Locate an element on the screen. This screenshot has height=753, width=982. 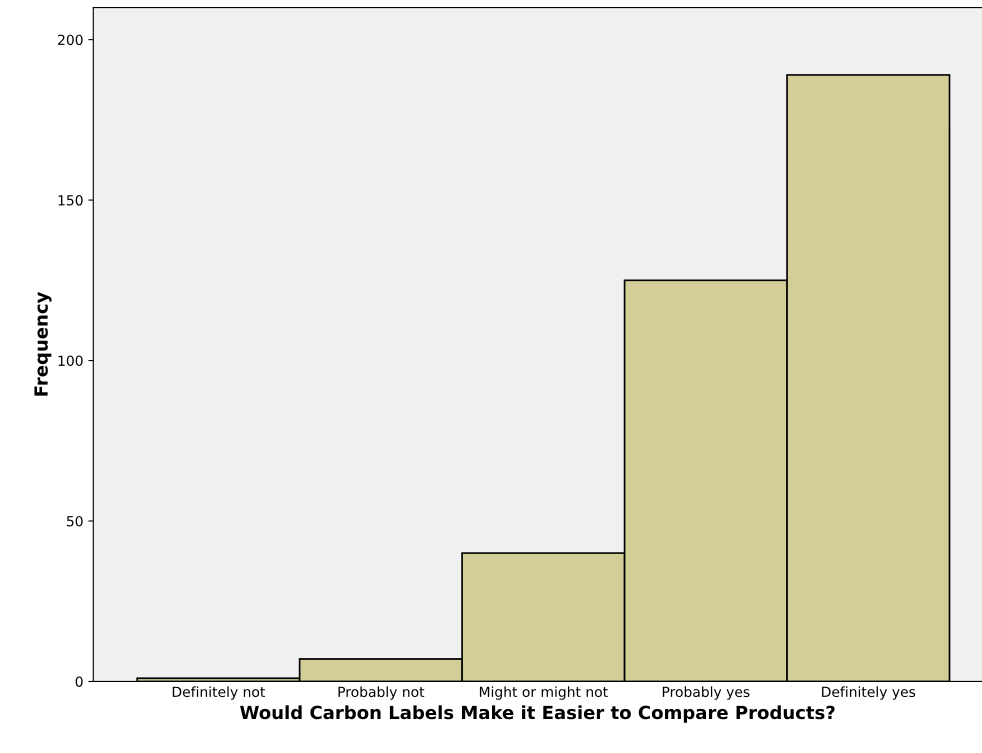
y-tick-label: 50 is located at coordinates (74, 521).